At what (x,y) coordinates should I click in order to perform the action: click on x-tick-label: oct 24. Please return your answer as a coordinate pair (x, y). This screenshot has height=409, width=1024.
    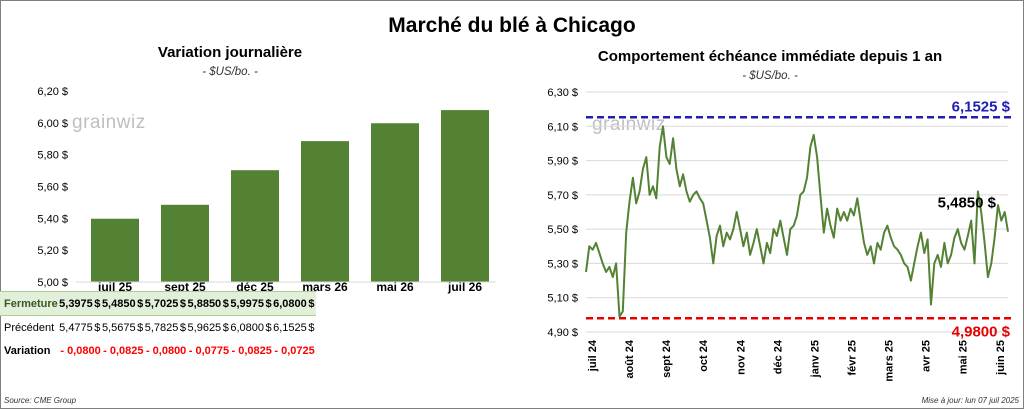
    Looking at the image, I should click on (704, 355).